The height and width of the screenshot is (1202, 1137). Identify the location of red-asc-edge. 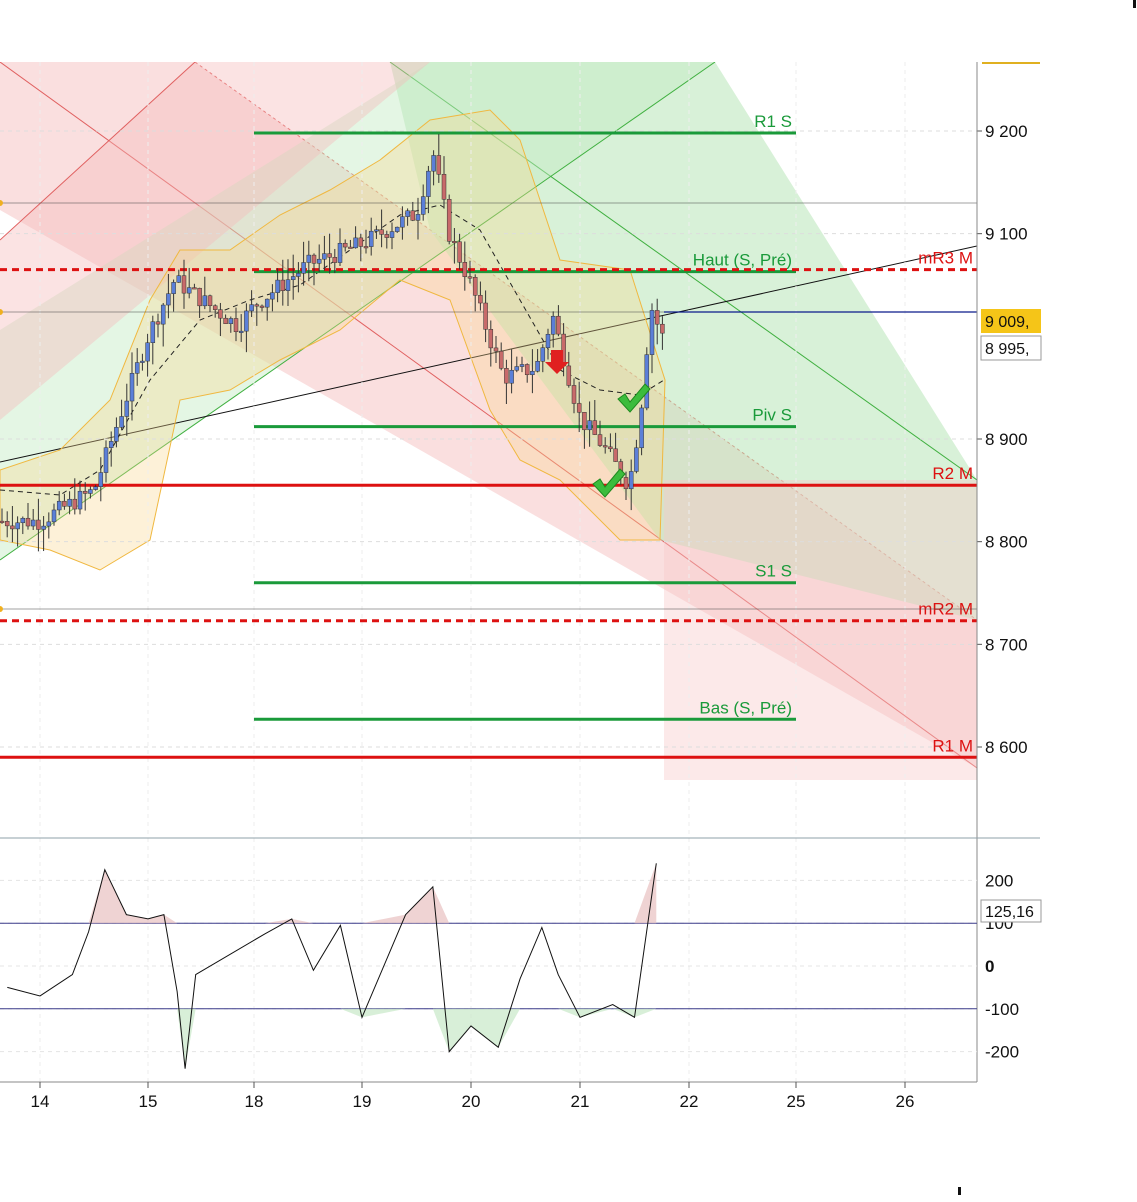
(98, 151).